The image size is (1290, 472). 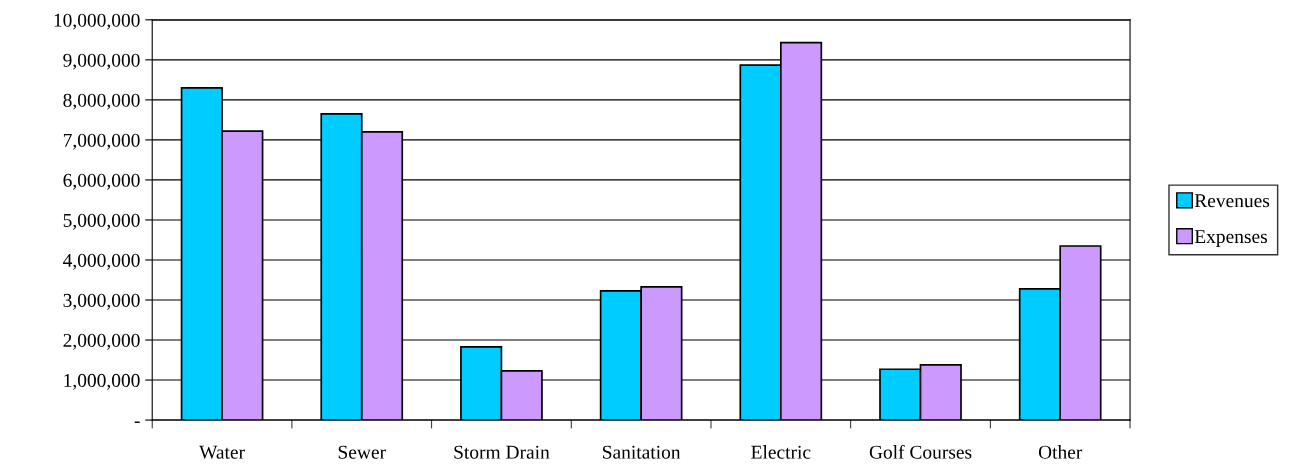 What do you see at coordinates (502, 452) in the screenshot?
I see `x-tick-label: Storm Drain` at bounding box center [502, 452].